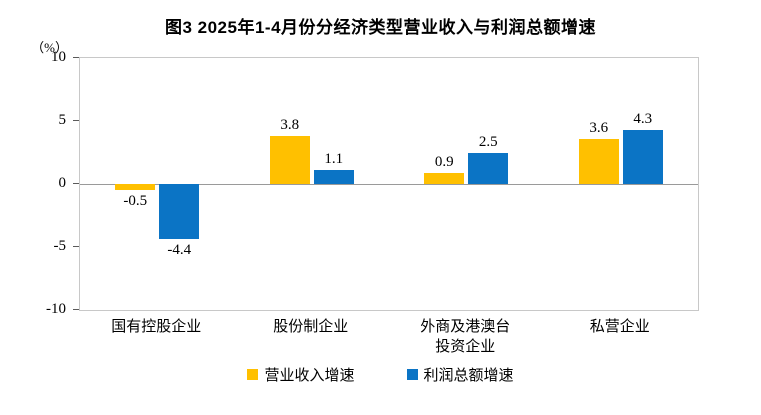 Image resolution: width=761 pixels, height=415 pixels. Describe the element at coordinates (380, 374) in the screenshot. I see `legend: 营业收入增速 利润总额增速` at that location.